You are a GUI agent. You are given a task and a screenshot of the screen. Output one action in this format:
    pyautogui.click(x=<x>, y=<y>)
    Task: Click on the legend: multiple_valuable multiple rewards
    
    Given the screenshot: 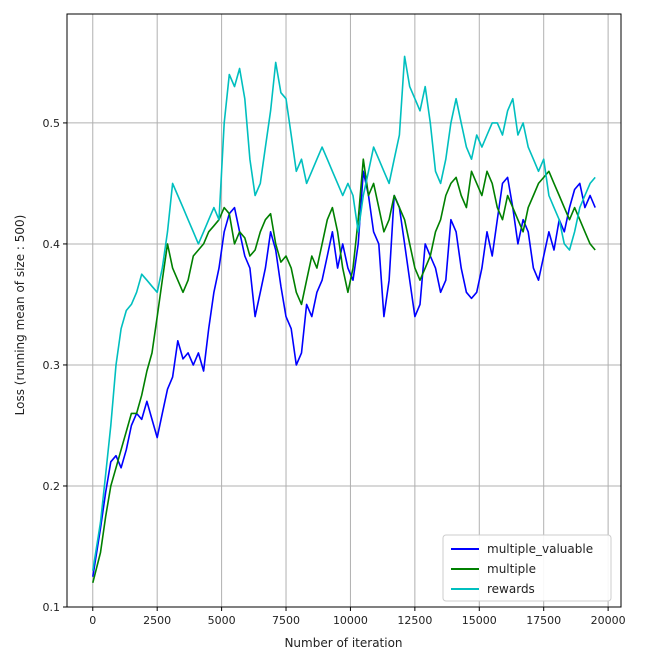 What is the action you would take?
    pyautogui.click(x=527, y=568)
    